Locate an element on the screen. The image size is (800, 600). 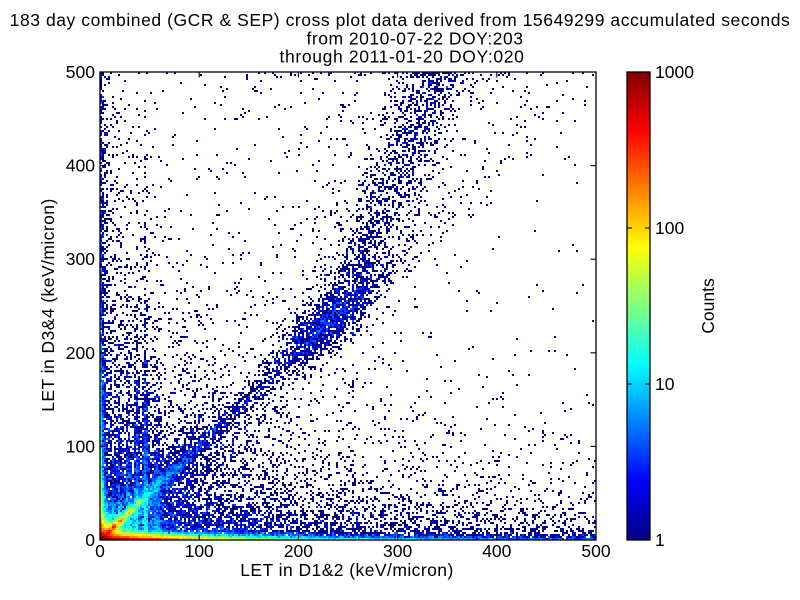
svg-text: LET in D1&2 (keV/micron) is located at coordinates (347, 570).